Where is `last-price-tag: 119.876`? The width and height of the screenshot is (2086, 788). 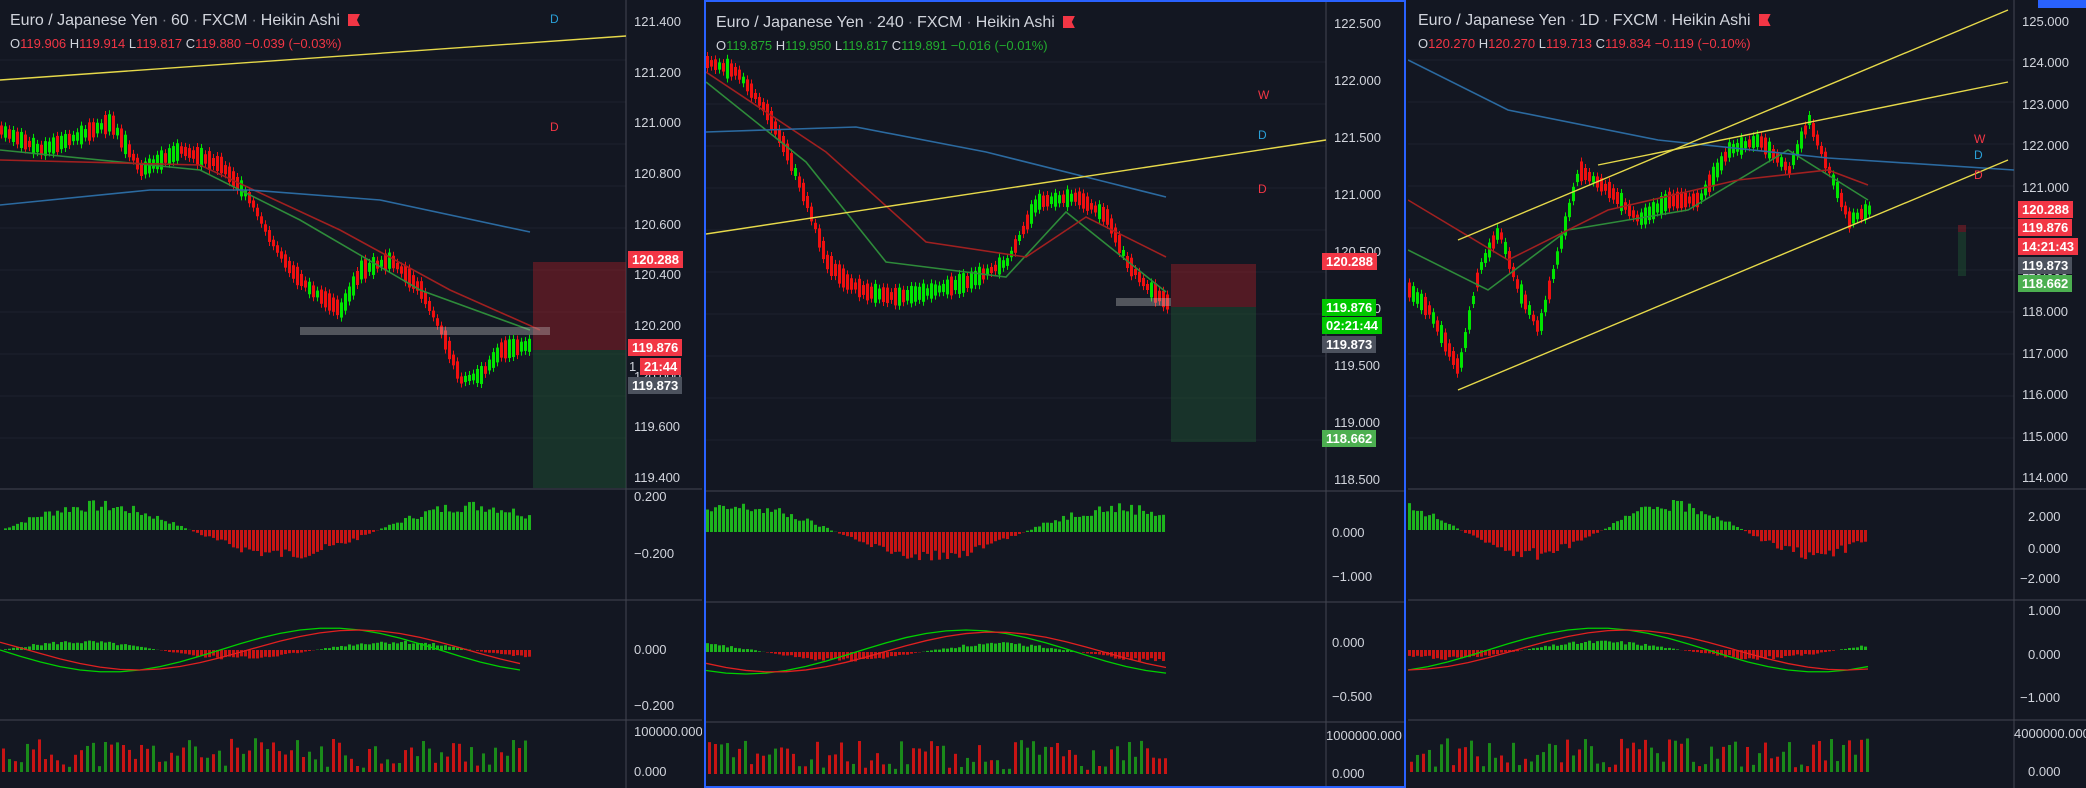 last-price-tag: 119.876 is located at coordinates (2045, 227).